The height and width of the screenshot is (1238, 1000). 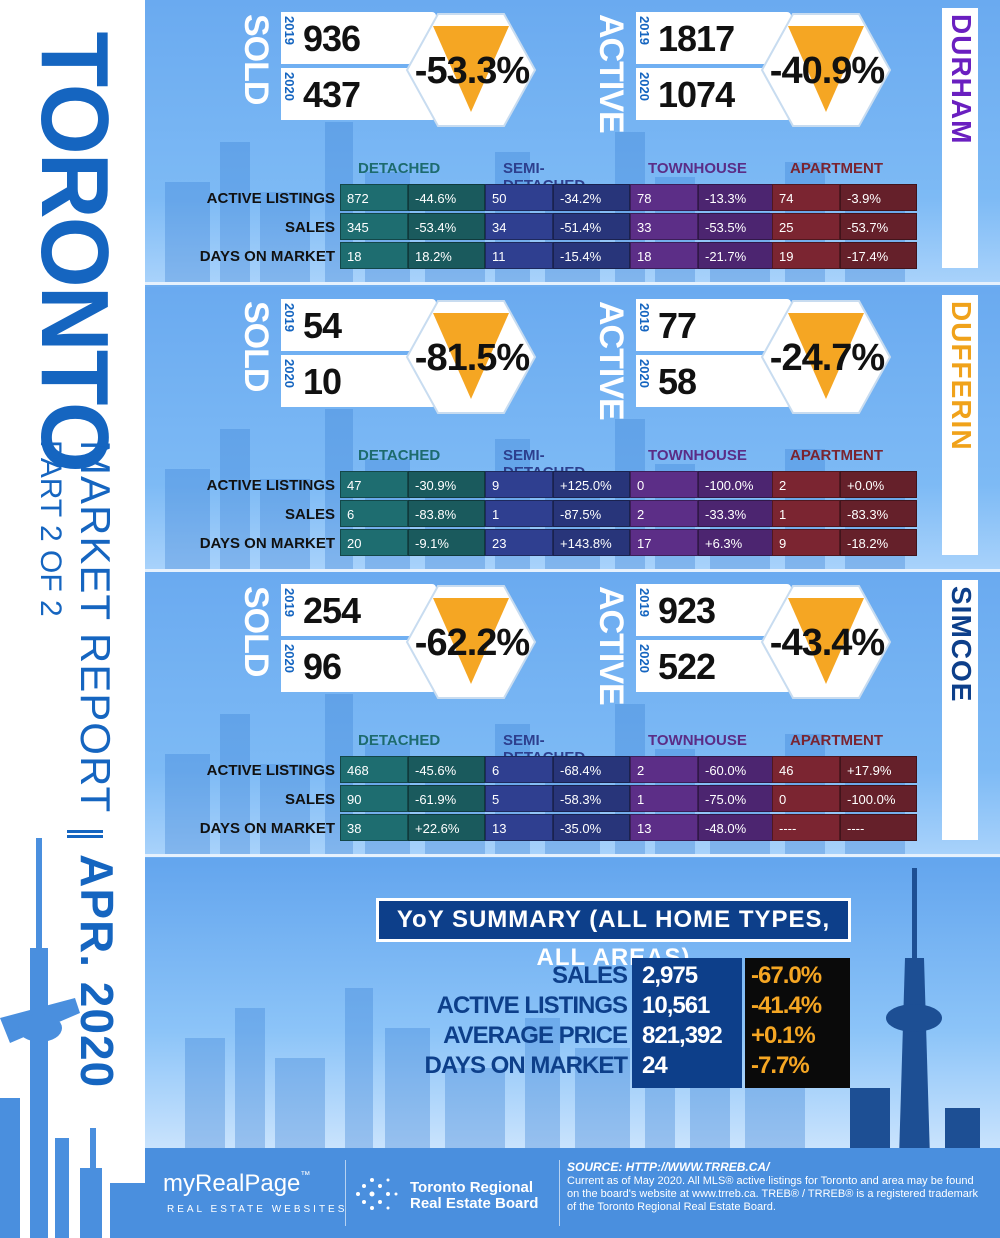 What do you see at coordinates (696, 94) in the screenshot?
I see `active-value-2020: 1074` at bounding box center [696, 94].